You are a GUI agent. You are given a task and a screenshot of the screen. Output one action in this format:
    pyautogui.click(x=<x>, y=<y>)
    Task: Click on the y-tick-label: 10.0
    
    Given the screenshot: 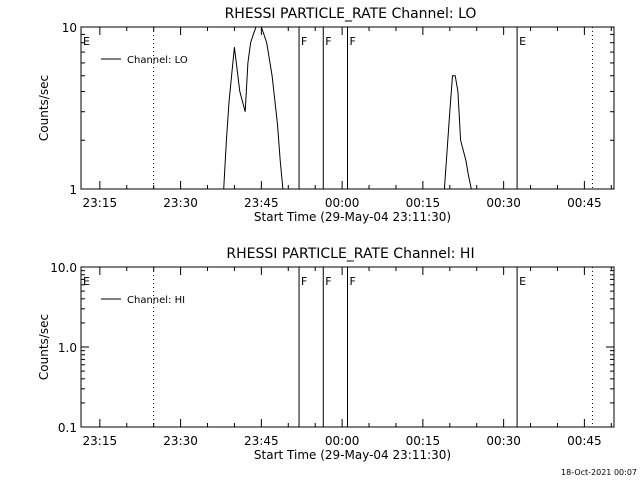 What is the action you would take?
    pyautogui.click(x=63, y=268)
    